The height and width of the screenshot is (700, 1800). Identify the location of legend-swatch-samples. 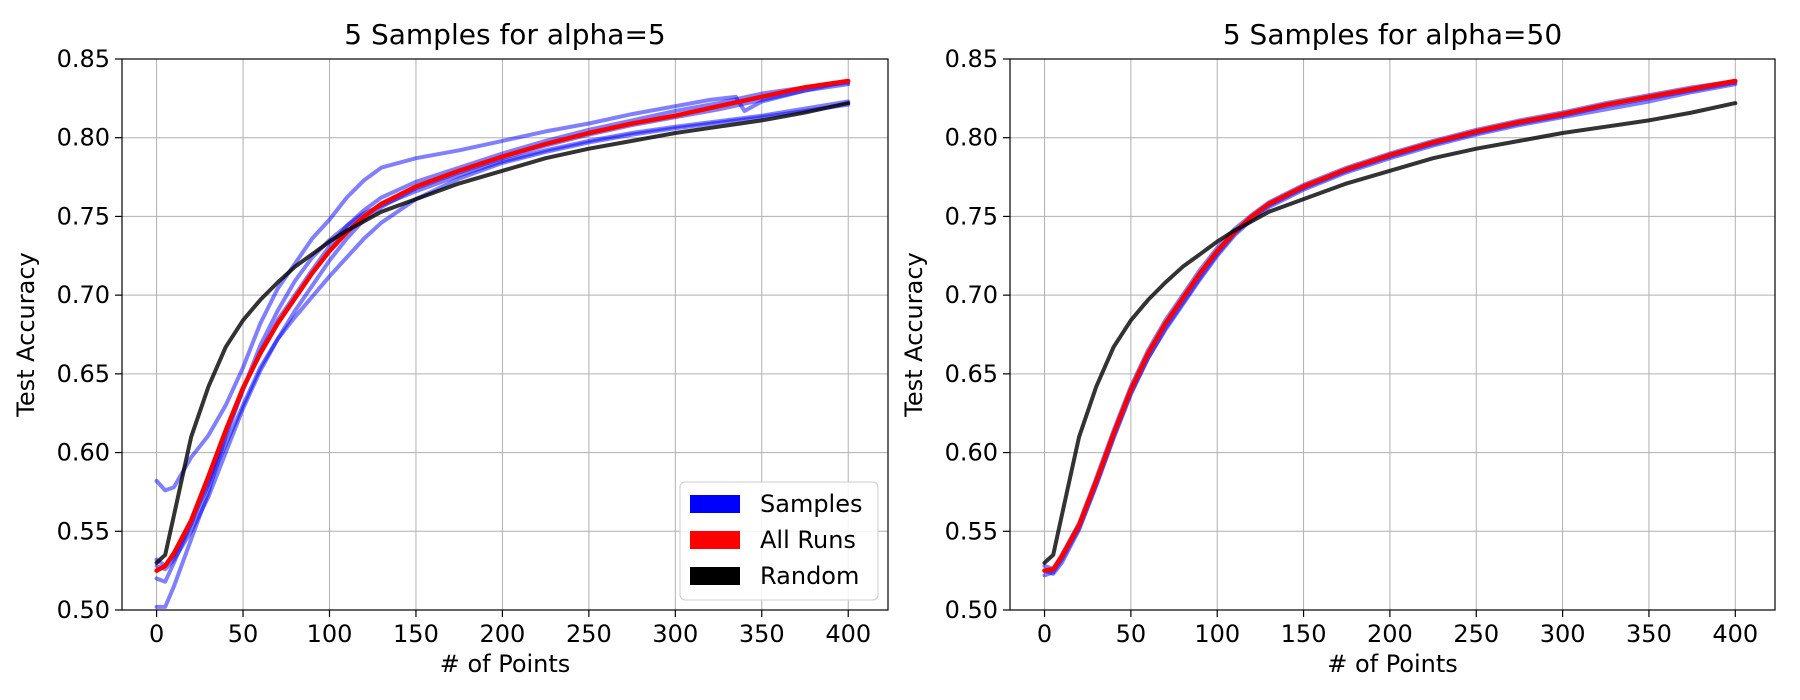
(715, 504).